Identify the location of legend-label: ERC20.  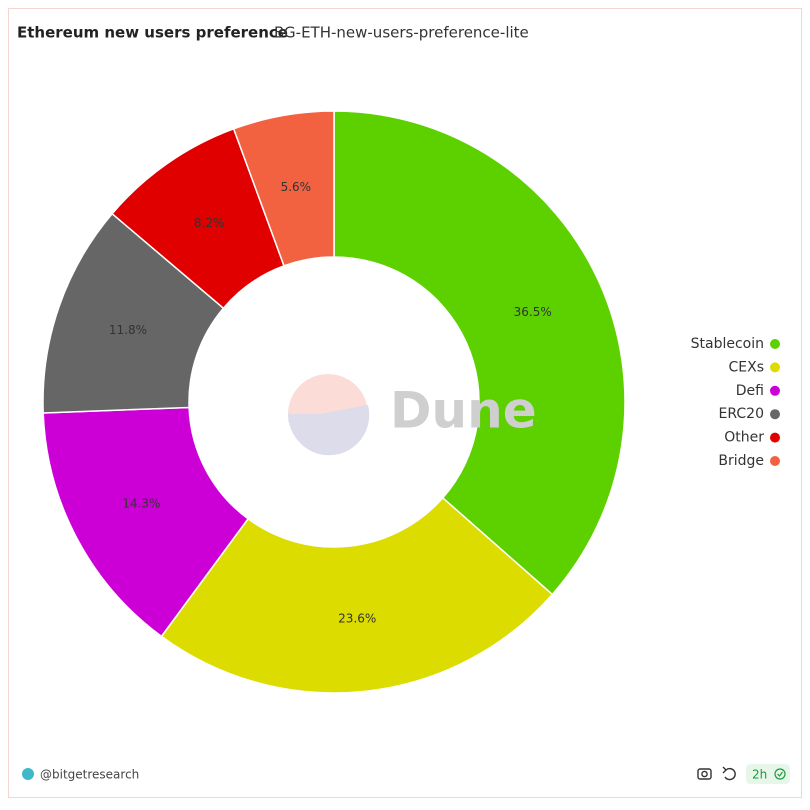
(741, 414).